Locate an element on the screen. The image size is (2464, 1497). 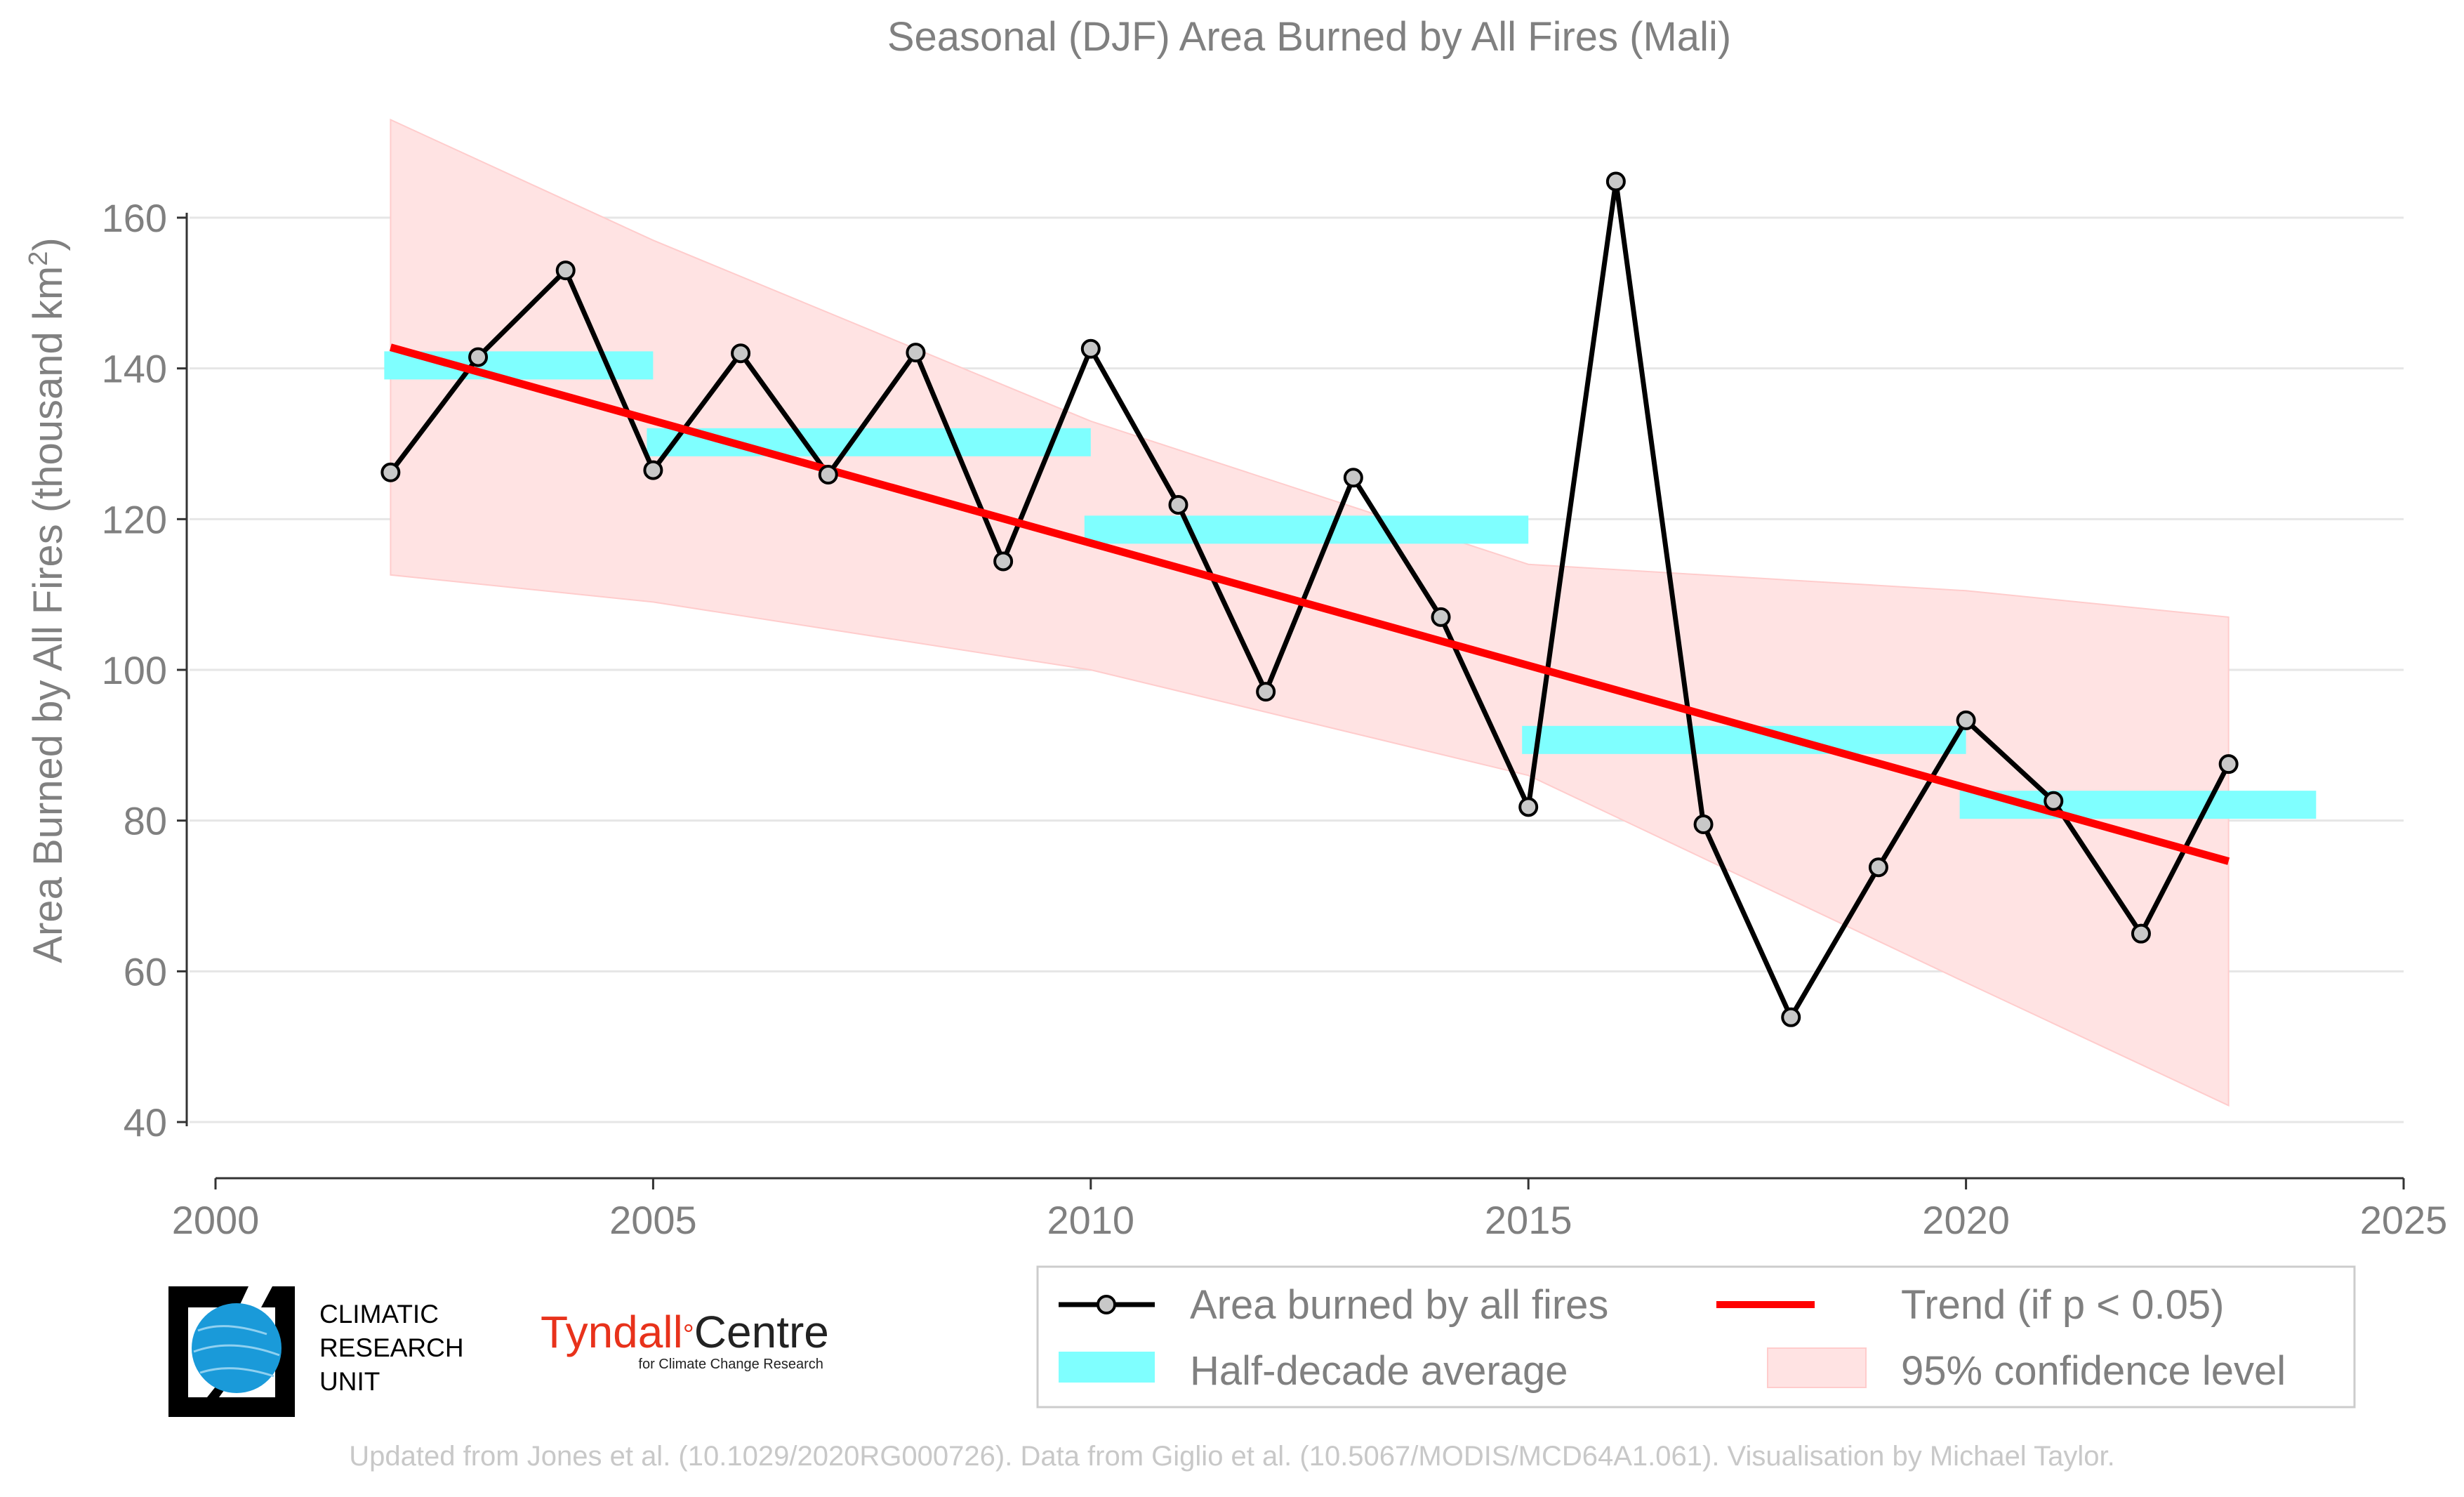
data-point-2017 is located at coordinates (1704, 825).